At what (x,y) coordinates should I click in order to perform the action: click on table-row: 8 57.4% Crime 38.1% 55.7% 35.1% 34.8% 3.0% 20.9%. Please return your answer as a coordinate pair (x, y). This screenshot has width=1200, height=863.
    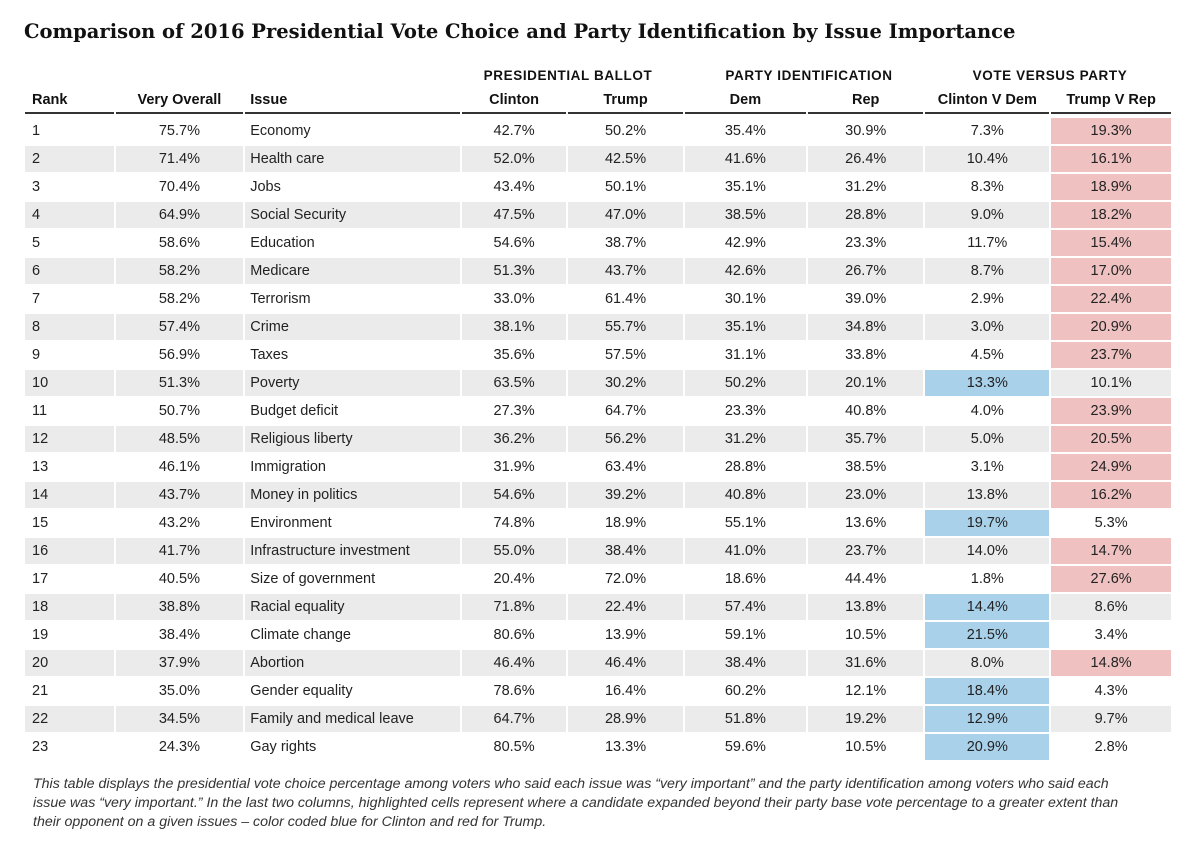
    Looking at the image, I should click on (598, 328).